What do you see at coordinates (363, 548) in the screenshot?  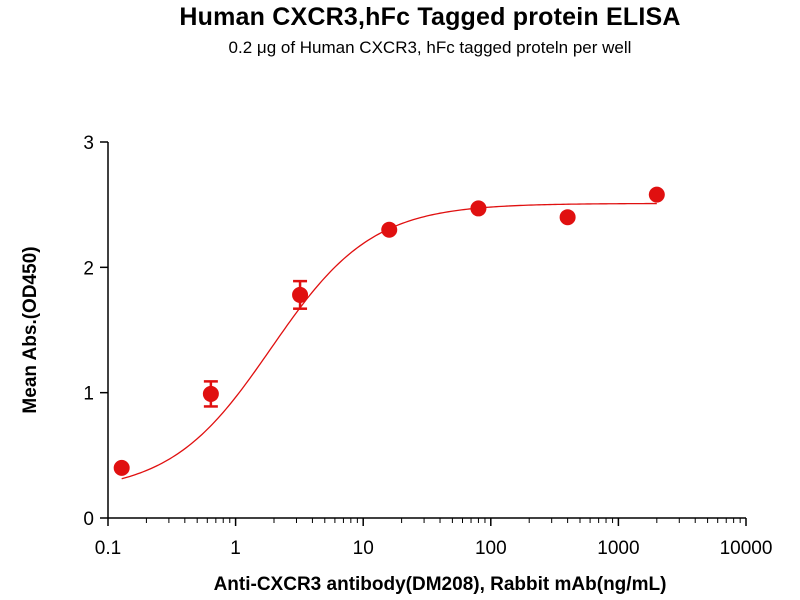 I see `x-tick-label: 10` at bounding box center [363, 548].